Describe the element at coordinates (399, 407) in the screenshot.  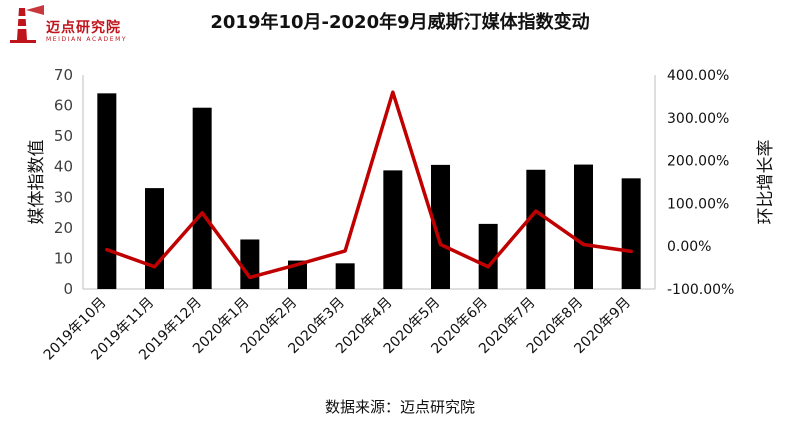
I see `source-note: 数据来源：迈点研究院` at that location.